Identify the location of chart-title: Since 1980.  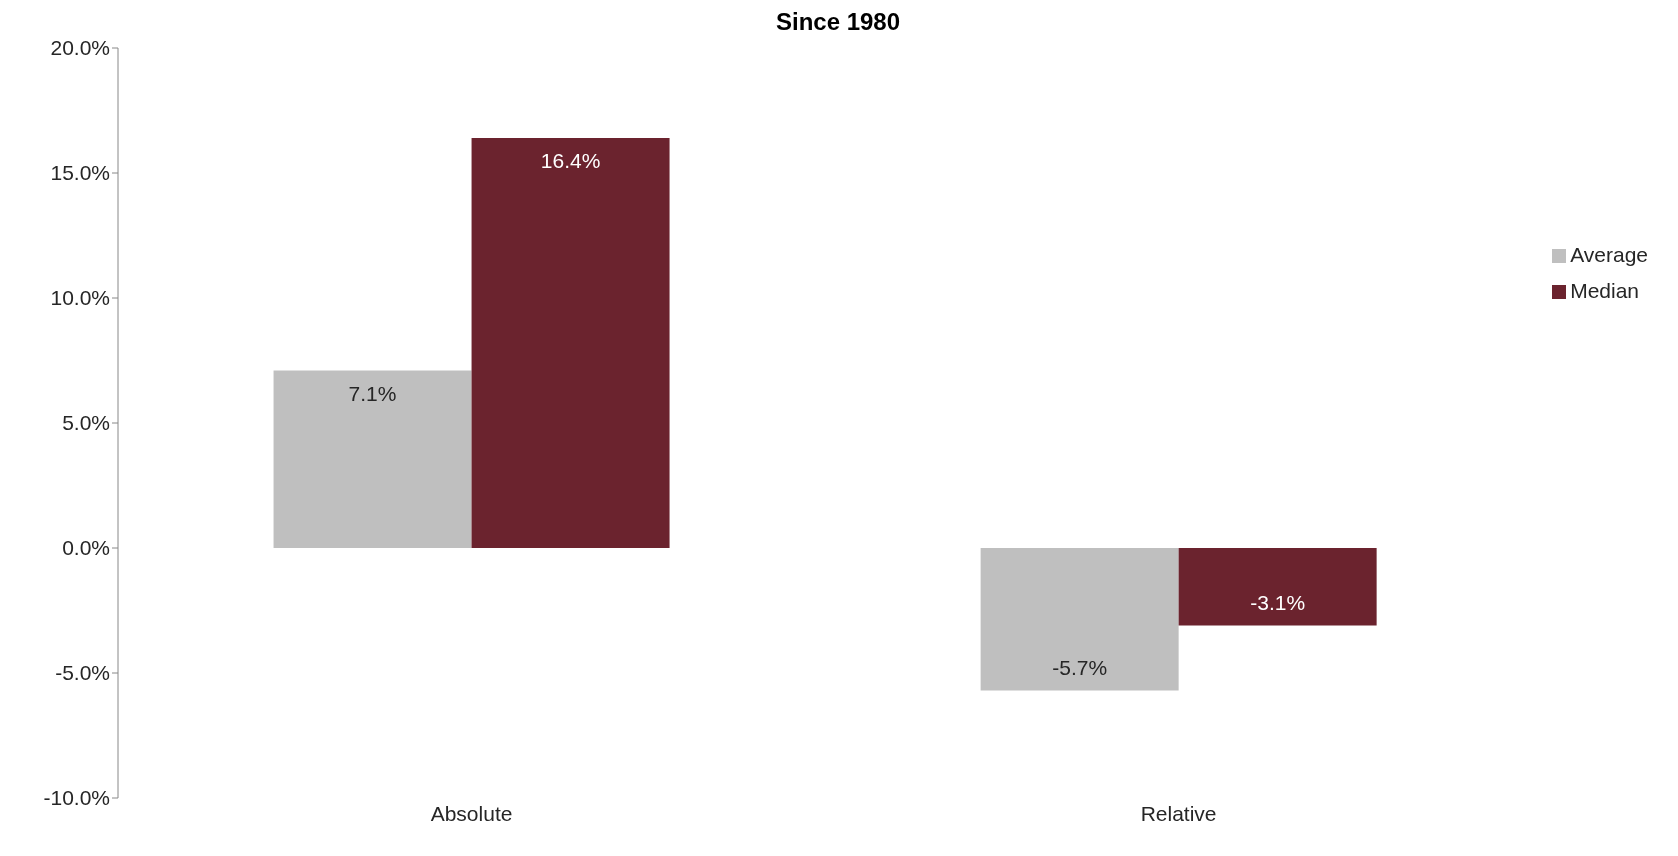
(838, 22).